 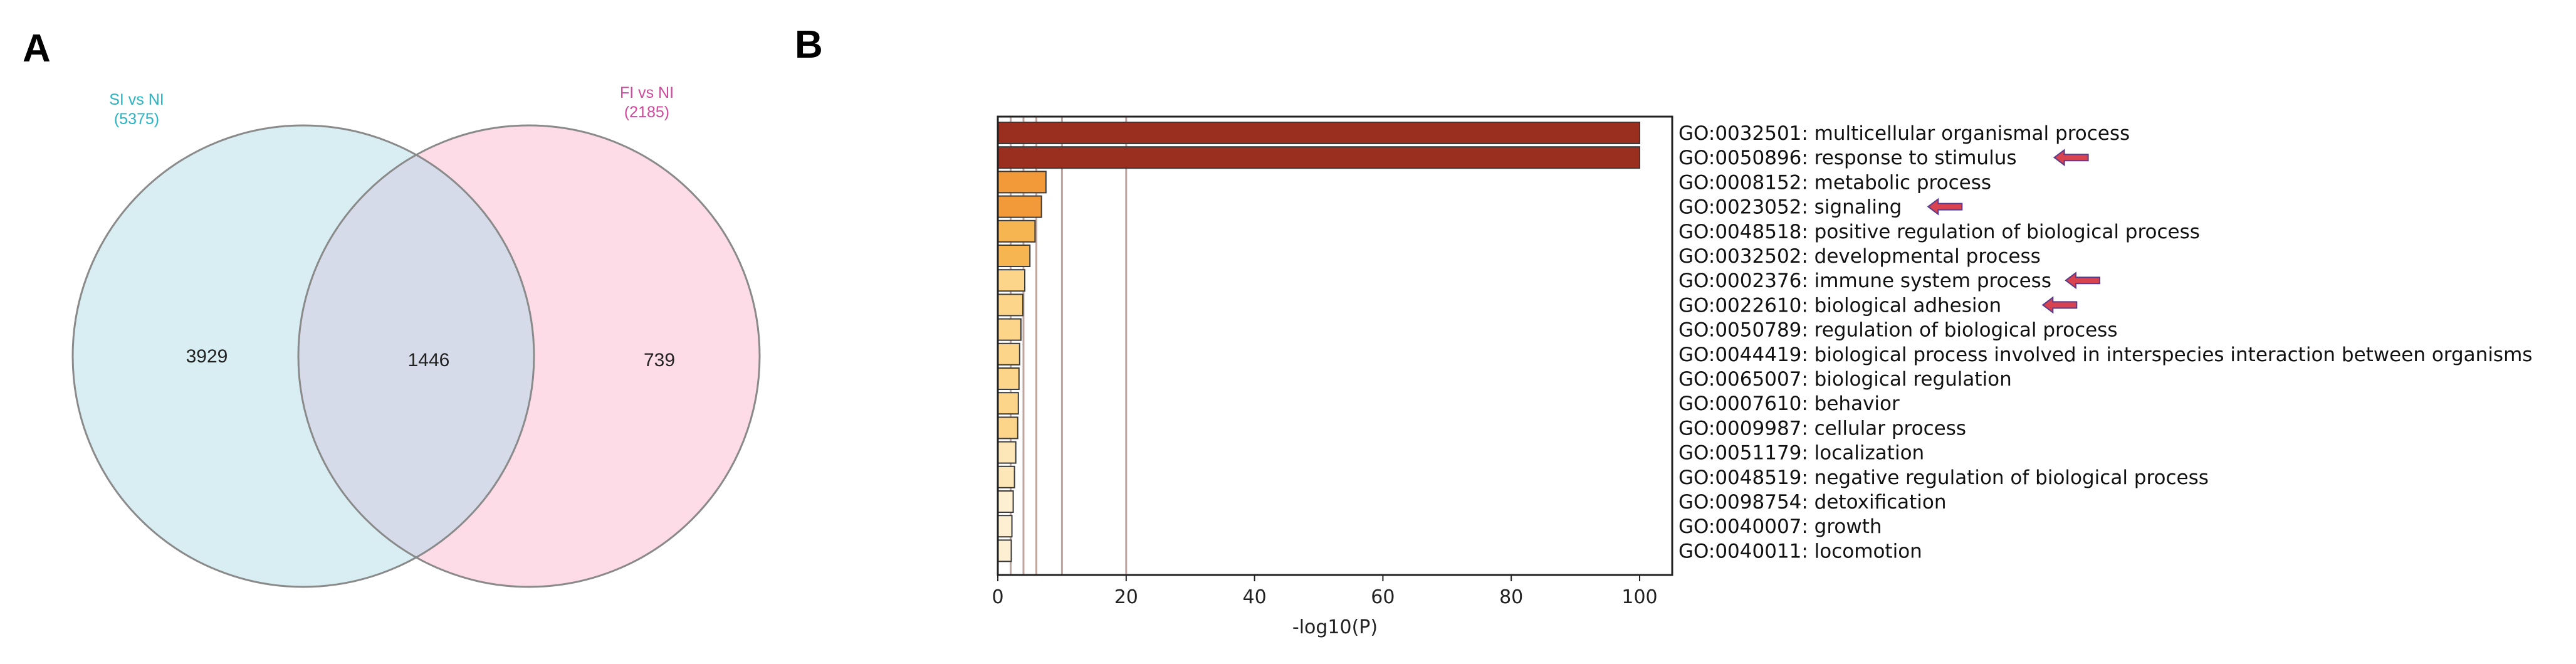 What do you see at coordinates (1812, 503) in the screenshot?
I see `category-label-16: GO:0098754: detoxification` at bounding box center [1812, 503].